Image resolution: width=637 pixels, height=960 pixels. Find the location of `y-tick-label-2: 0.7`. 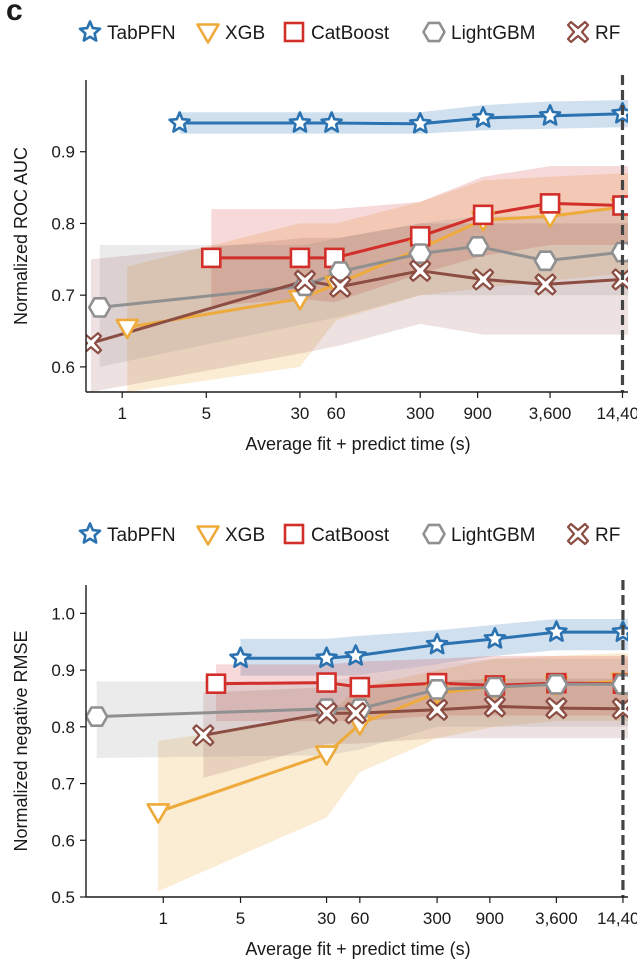

y-tick-label-2: 0.7 is located at coordinates (63, 784).